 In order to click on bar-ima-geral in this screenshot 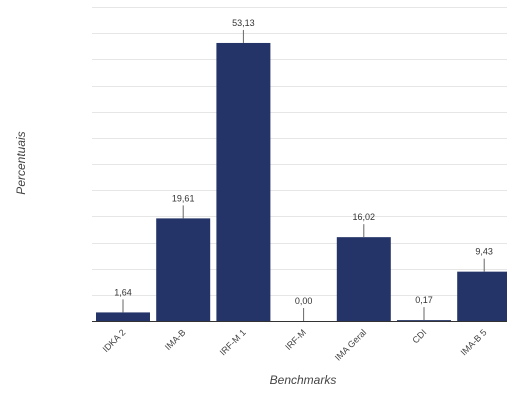, I will do `click(363, 279)`.